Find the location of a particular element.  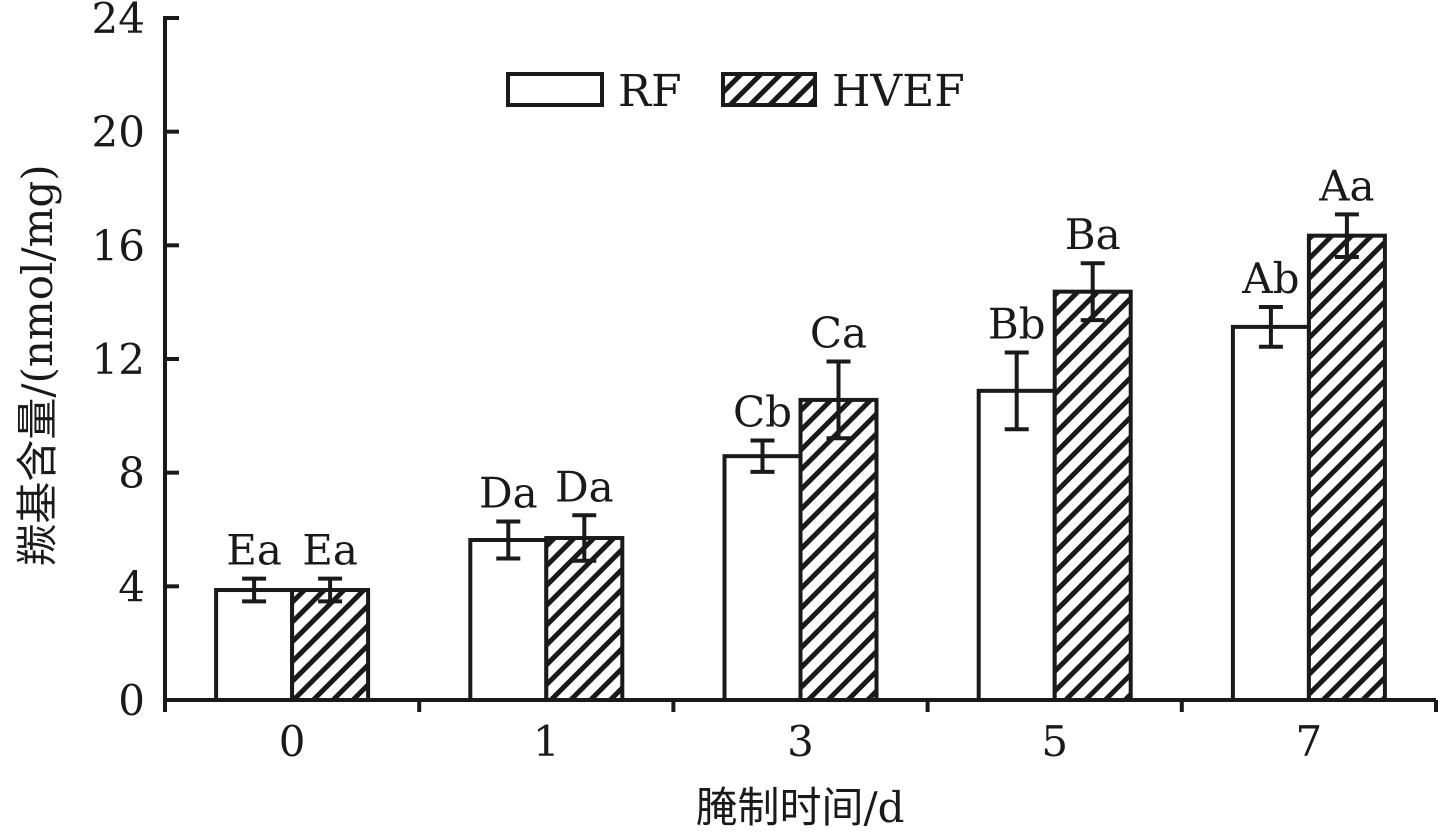

y-axis-label: 羰基含量/(nmol/mg) is located at coordinates (37, 364).